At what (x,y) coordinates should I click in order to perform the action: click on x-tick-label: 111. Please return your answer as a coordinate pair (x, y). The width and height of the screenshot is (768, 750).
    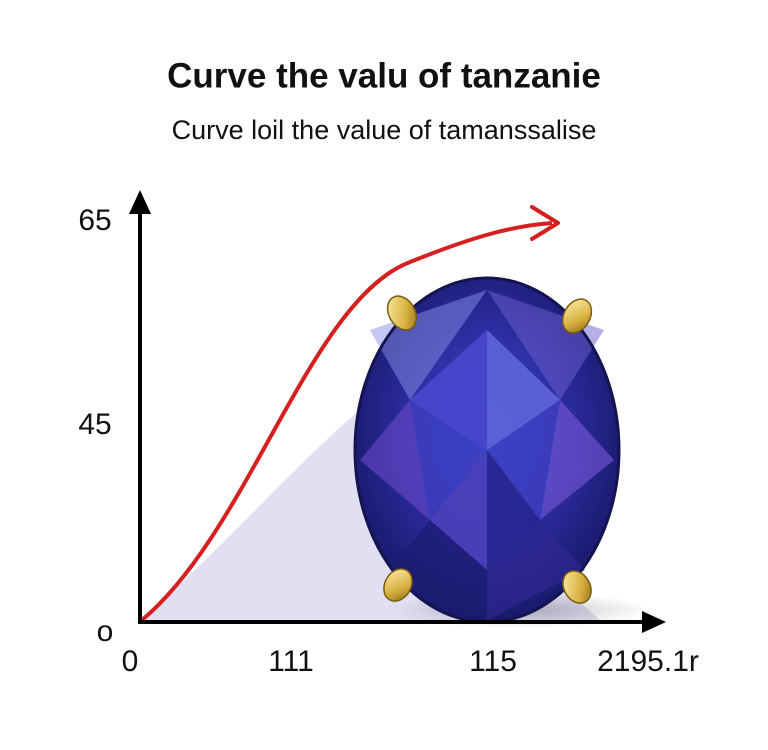
    Looking at the image, I should click on (291, 661).